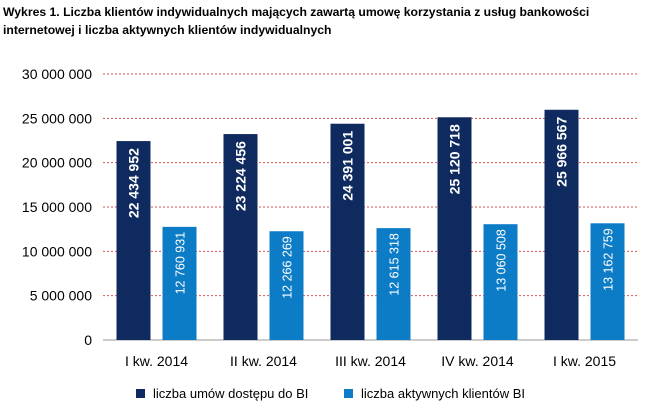  What do you see at coordinates (57, 118) in the screenshot?
I see `y-tick-label: 25 000 000` at bounding box center [57, 118].